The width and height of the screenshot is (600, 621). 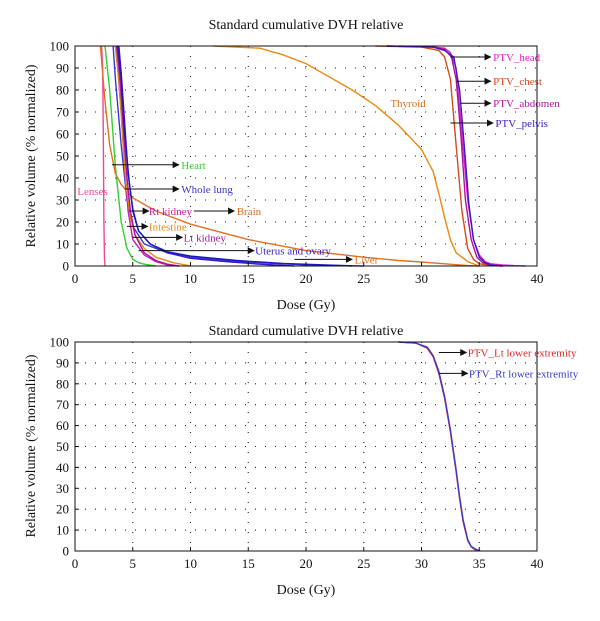 I want to click on series-line-ptv-chest, so click(x=439, y=156).